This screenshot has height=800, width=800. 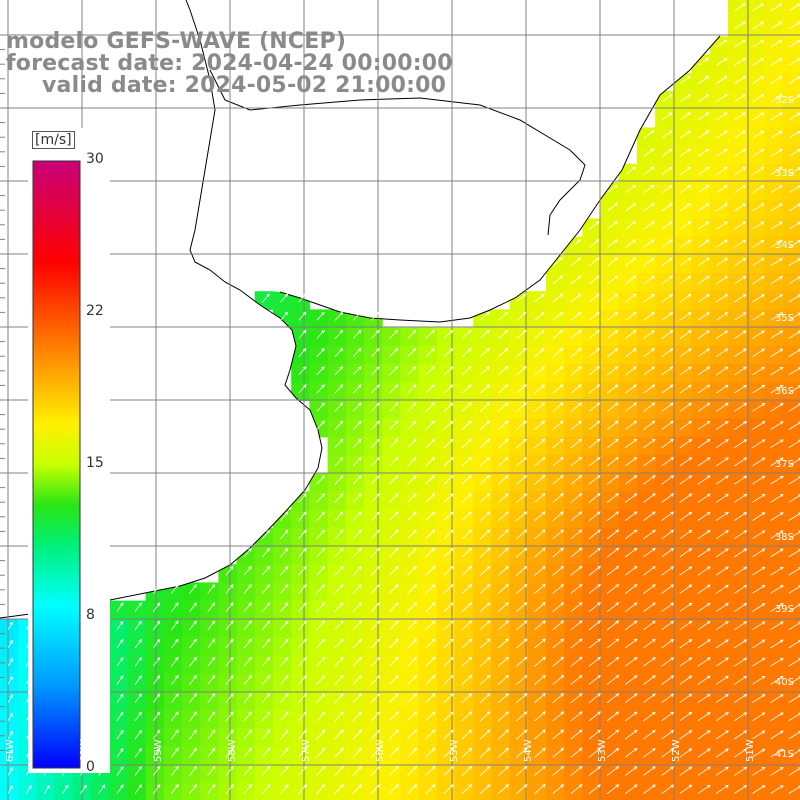 What do you see at coordinates (784, 173) in the screenshot?
I see `lat-label: 33S` at bounding box center [784, 173].